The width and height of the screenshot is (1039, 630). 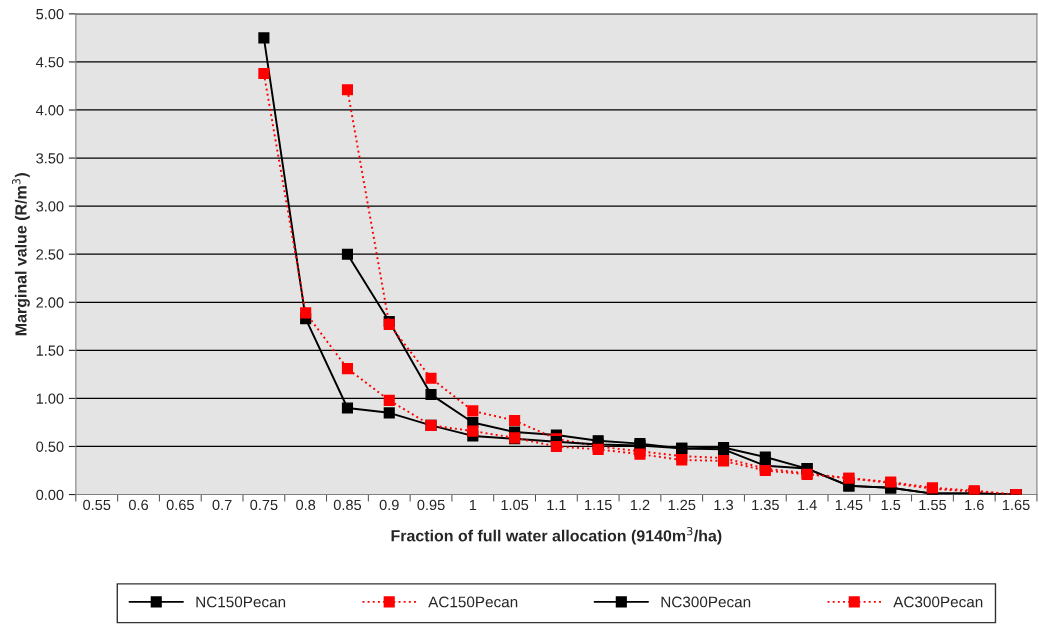 What do you see at coordinates (974, 505) in the screenshot?
I see `x-tick-label: 1.6` at bounding box center [974, 505].